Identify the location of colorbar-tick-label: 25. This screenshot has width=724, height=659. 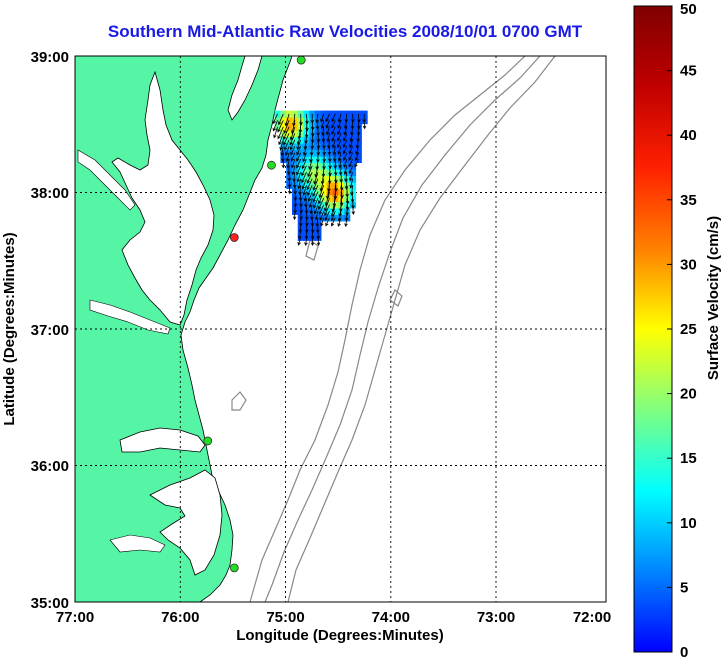
(688, 329).